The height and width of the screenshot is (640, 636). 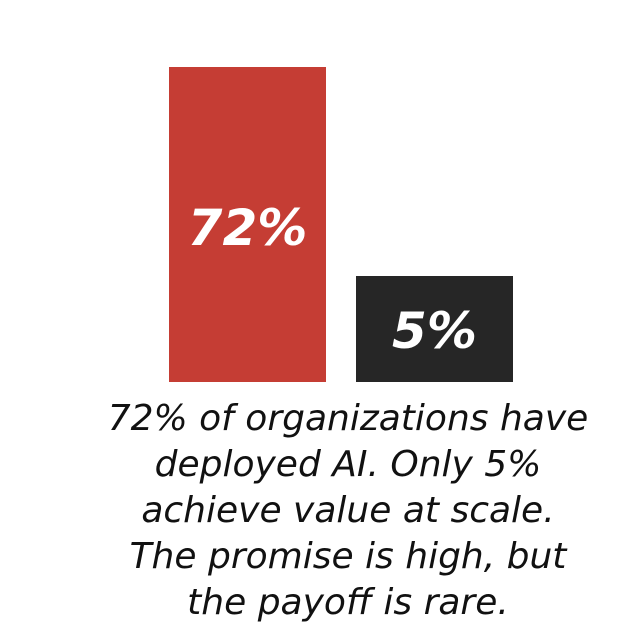 I want to click on data-label-deployed-ai: 72%, so click(x=248, y=228).